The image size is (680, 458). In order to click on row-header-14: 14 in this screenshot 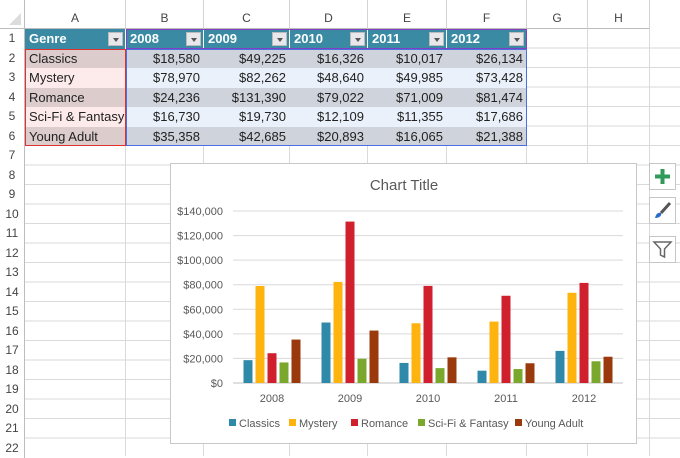, I will do `click(12, 293)`.